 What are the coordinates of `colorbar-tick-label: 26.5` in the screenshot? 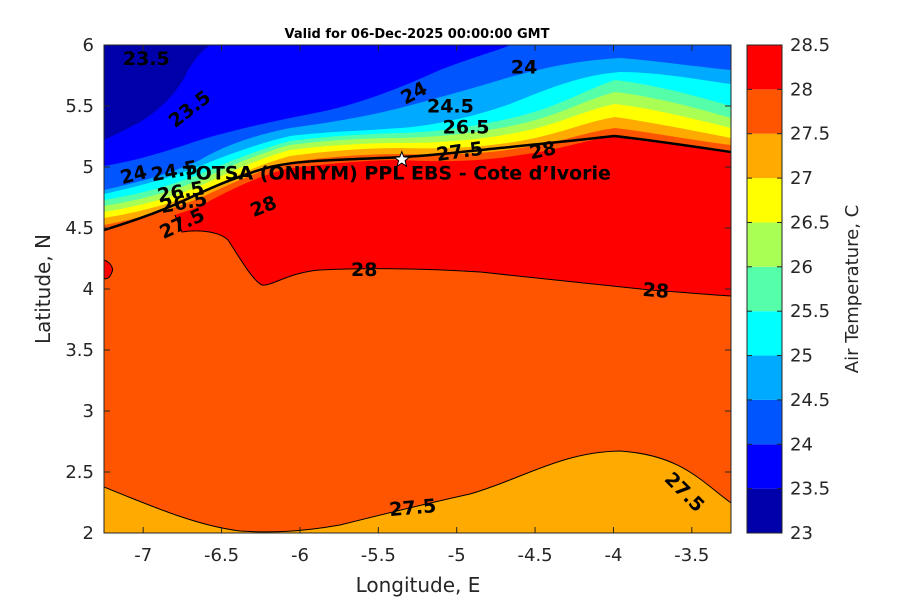 It's located at (810, 222).